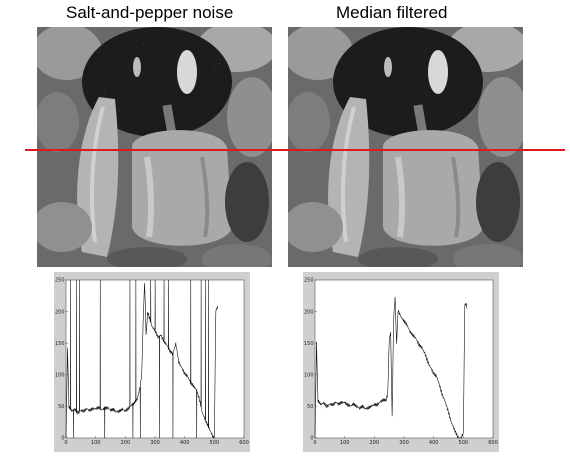 The width and height of the screenshot is (570, 463). I want to click on scan-line, so click(295, 150).